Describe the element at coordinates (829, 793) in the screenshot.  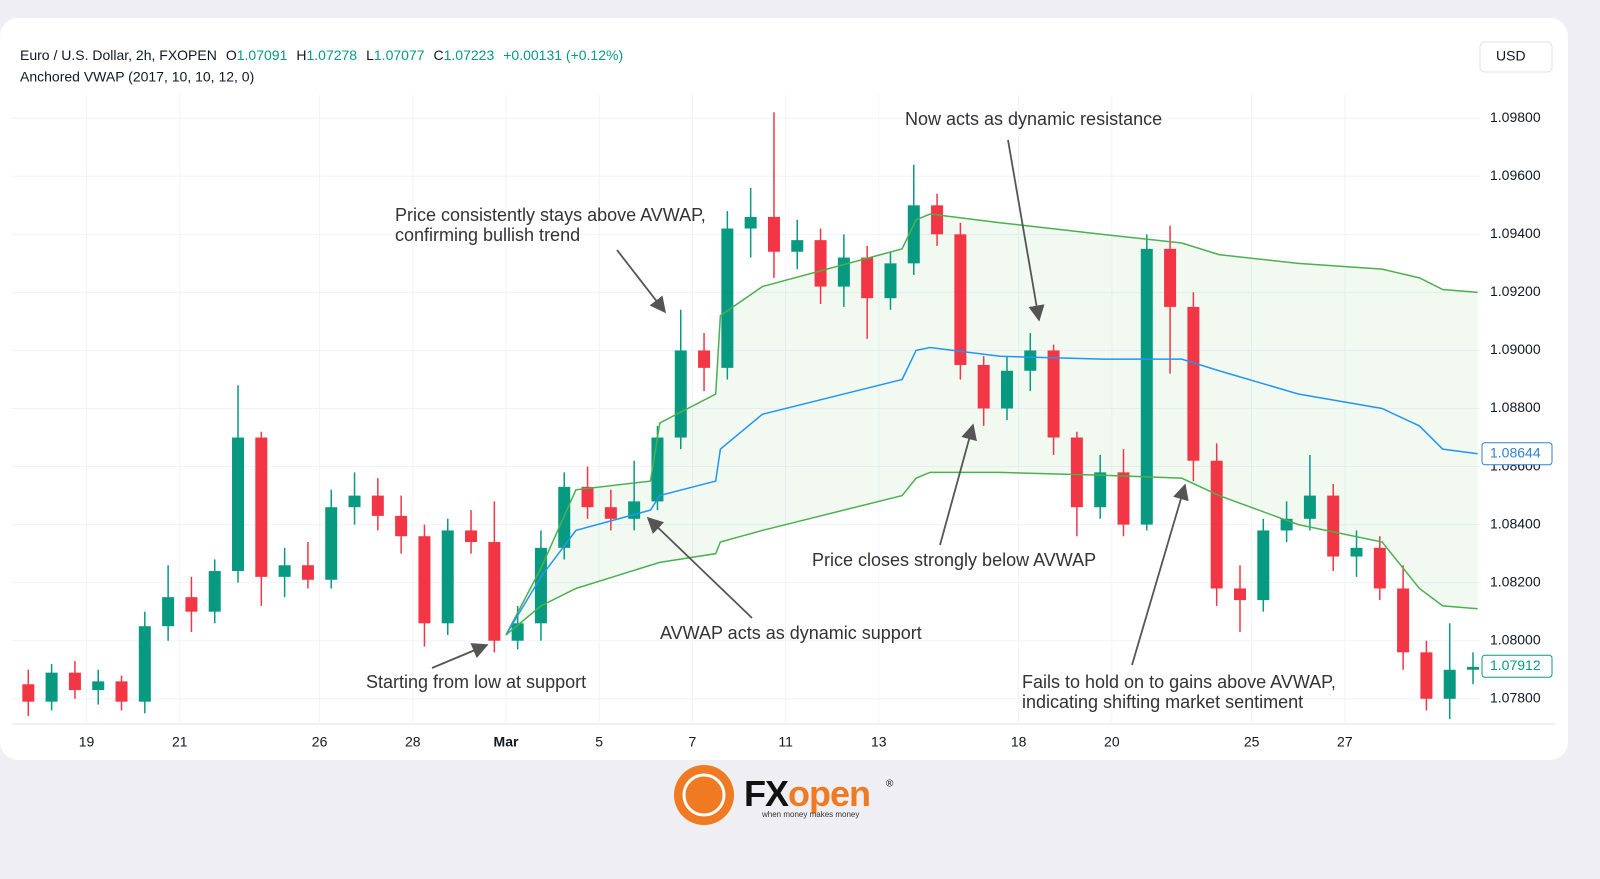
I see `logo-open: open` at that location.